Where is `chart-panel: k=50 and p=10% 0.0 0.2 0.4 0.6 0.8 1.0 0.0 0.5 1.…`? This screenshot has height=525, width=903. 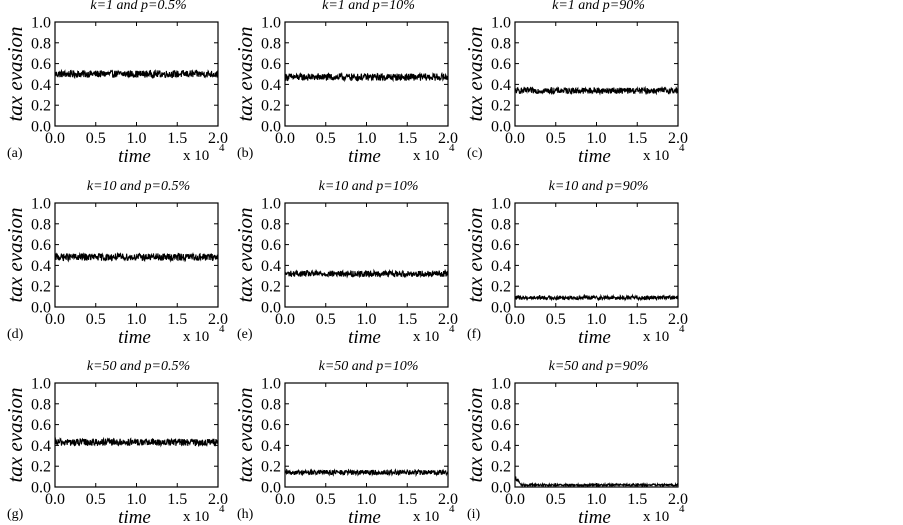 chart-panel: k=50 and p=10% 0.0 0.2 0.4 0.6 0.8 1.0 0.0 0.5 1.… is located at coordinates (345, 442).